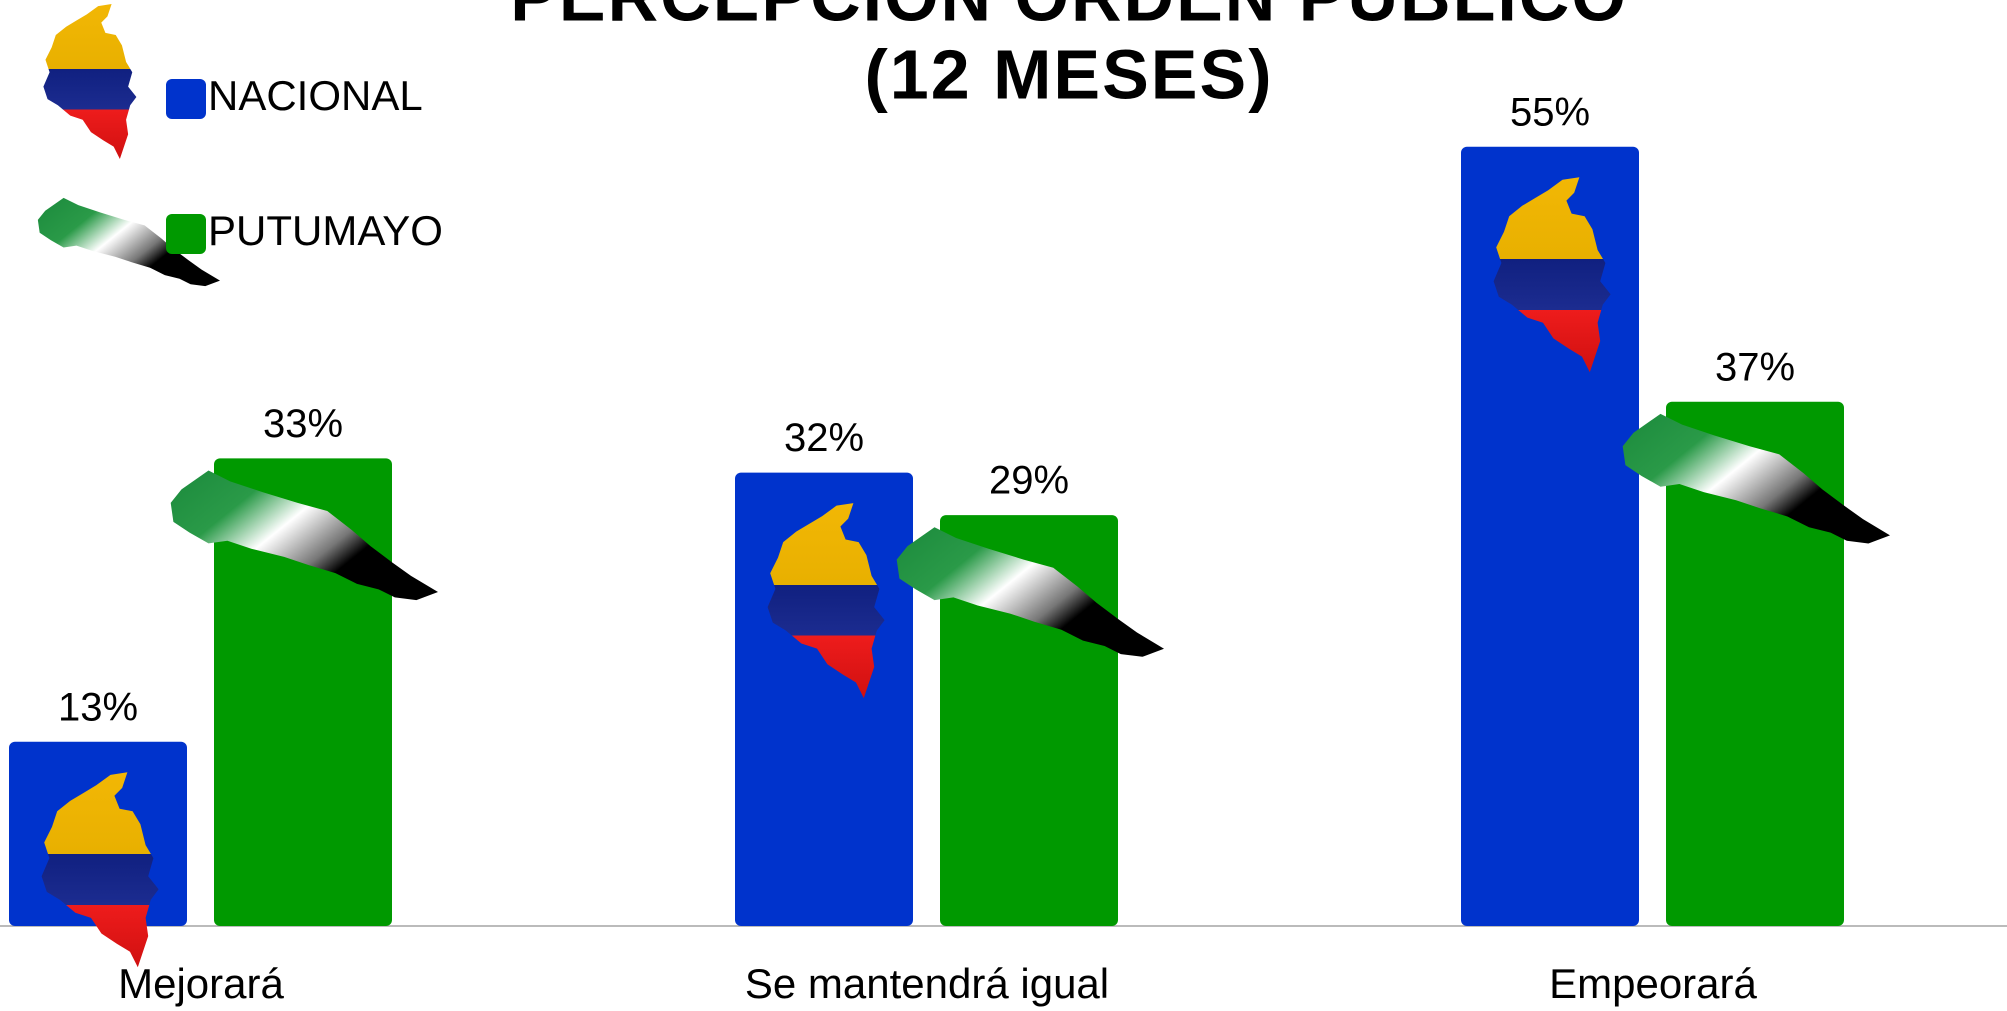 This screenshot has height=1011, width=2007. I want to click on legend-icon, so click(90, 81).